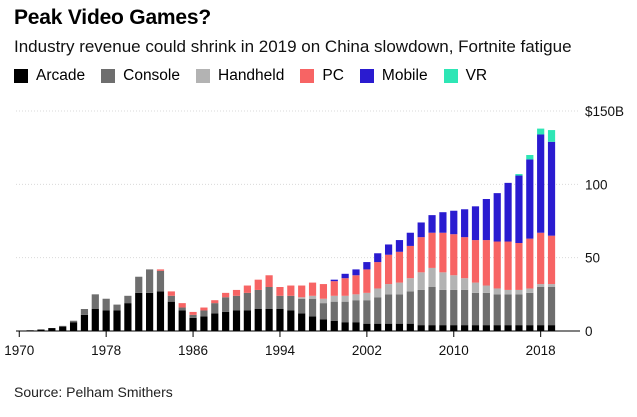 Image resolution: width=637 pixels, height=417 pixels. What do you see at coordinates (530, 290) in the screenshot?
I see `bar-handheld-2017` at bounding box center [530, 290].